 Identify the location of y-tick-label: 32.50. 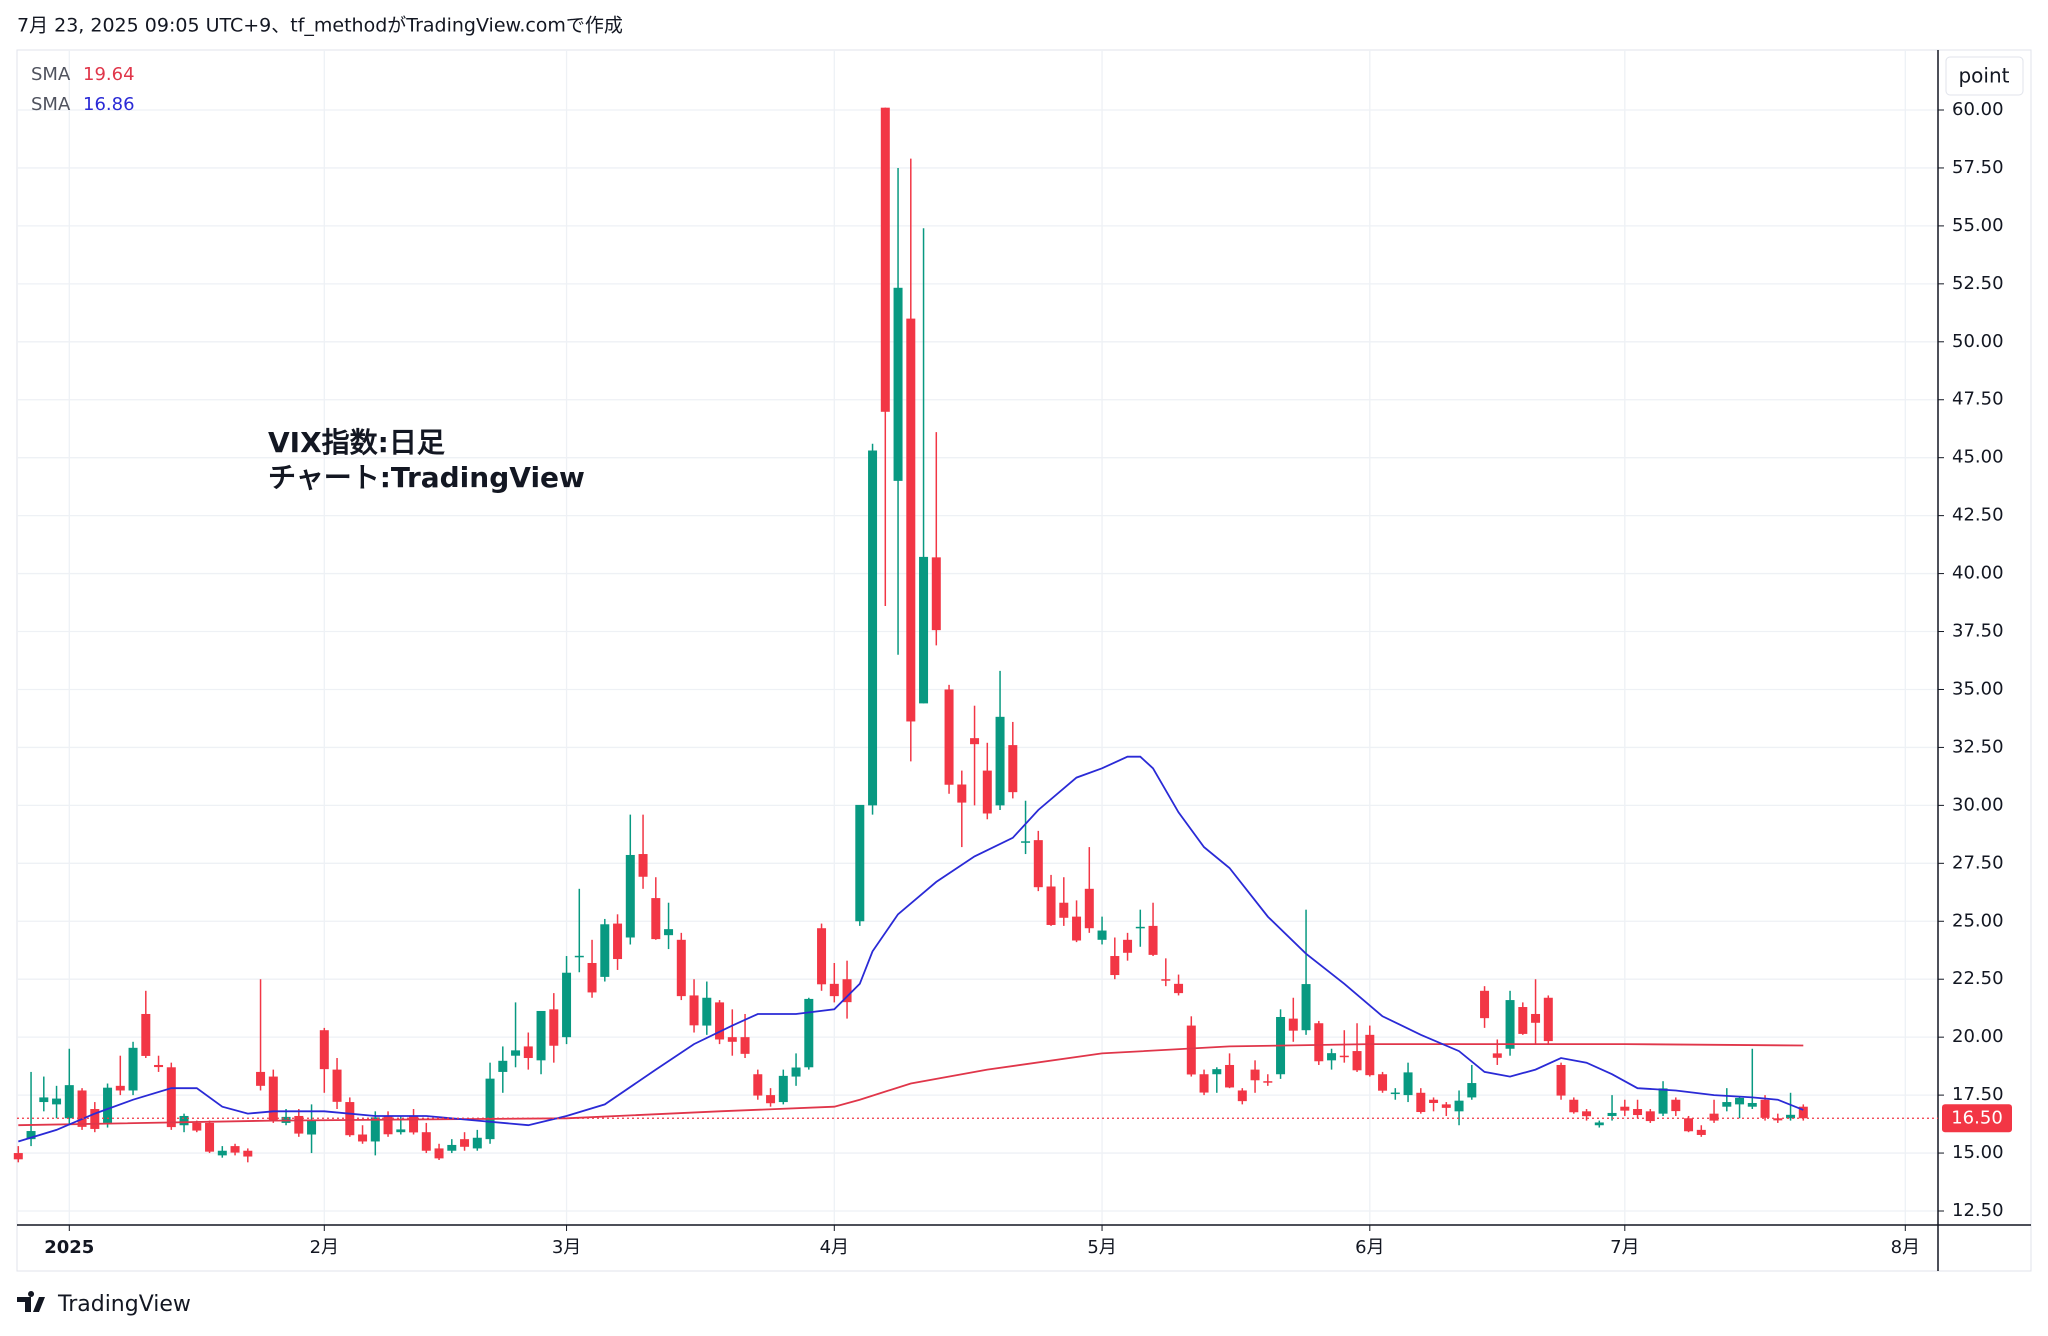
(1978, 746).